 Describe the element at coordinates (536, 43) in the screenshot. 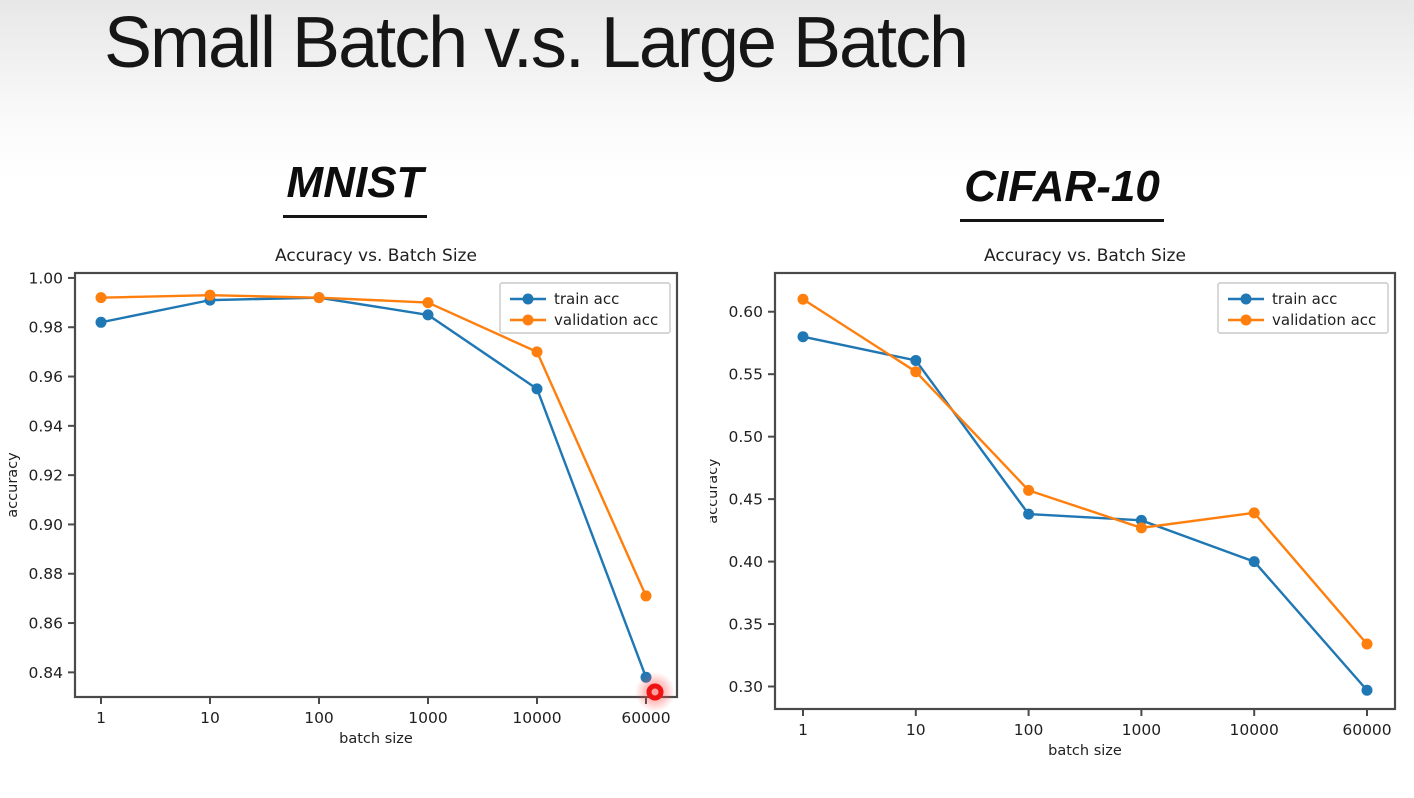

I see `slide-title: Small Batch v.s. Large Batch` at that location.